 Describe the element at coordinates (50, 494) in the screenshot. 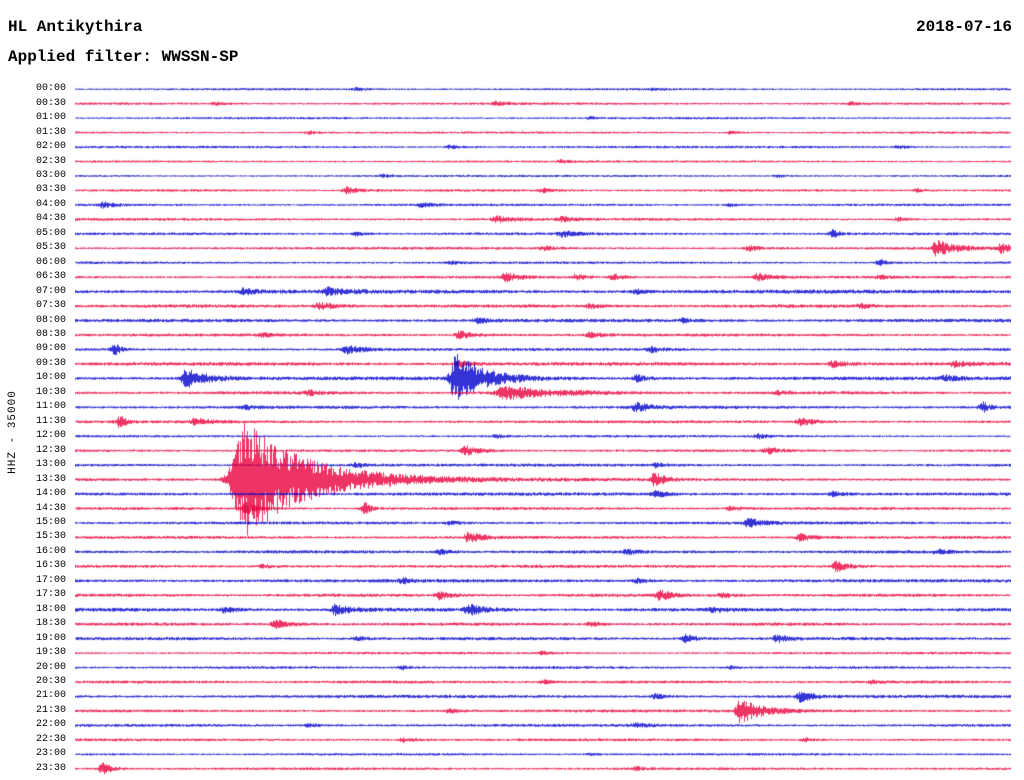

I see `time-label: 14:00` at that location.